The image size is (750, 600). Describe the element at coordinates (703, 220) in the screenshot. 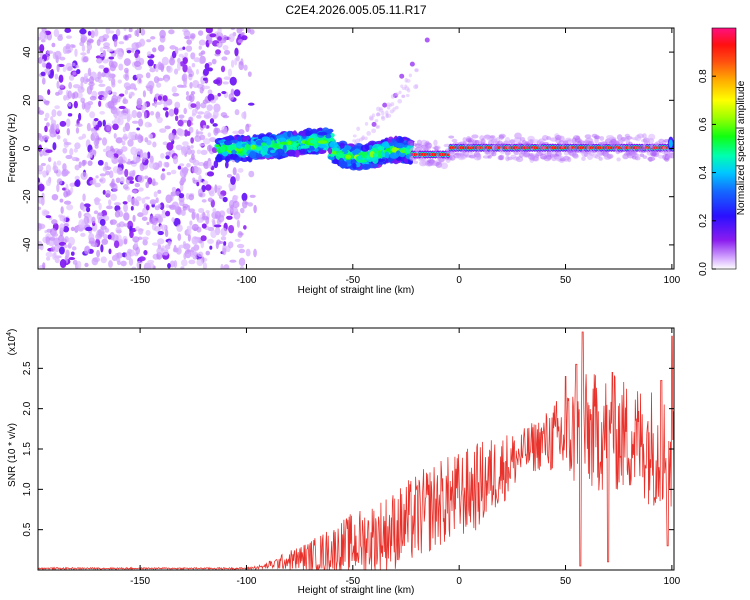

I see `colorbar-tick-label: 0.2` at that location.